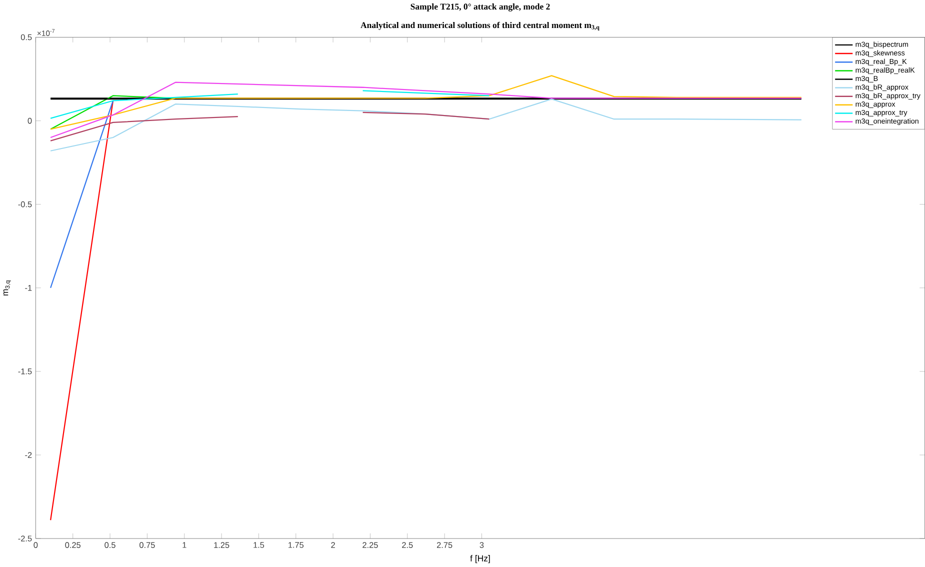  Describe the element at coordinates (480, 8) in the screenshot. I see `chart-title: Sample T215, 0° attack angle, mode 2` at that location.